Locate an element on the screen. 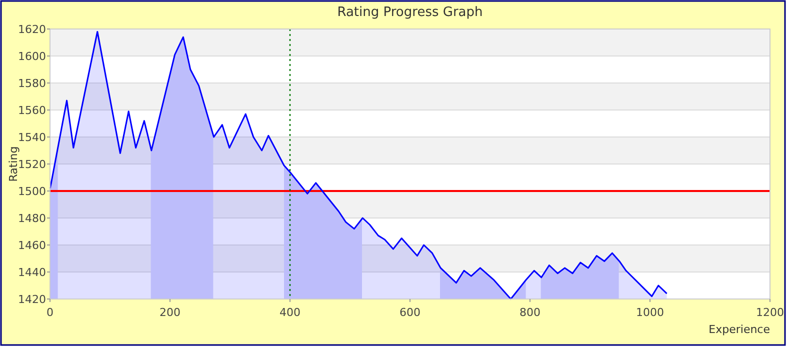  x-tick-label: 1200 is located at coordinates (770, 312).